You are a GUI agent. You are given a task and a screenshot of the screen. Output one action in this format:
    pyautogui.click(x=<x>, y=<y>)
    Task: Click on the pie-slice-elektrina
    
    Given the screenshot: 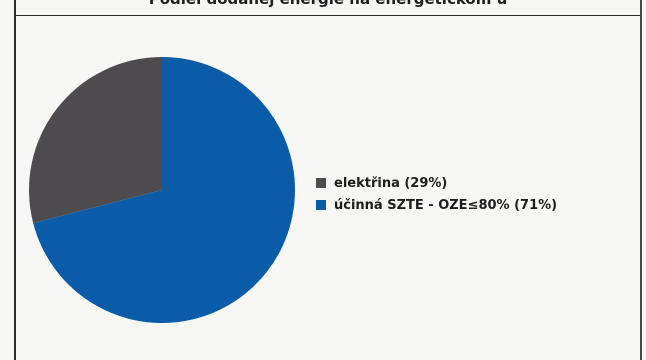 What is the action you would take?
    pyautogui.click(x=96, y=140)
    